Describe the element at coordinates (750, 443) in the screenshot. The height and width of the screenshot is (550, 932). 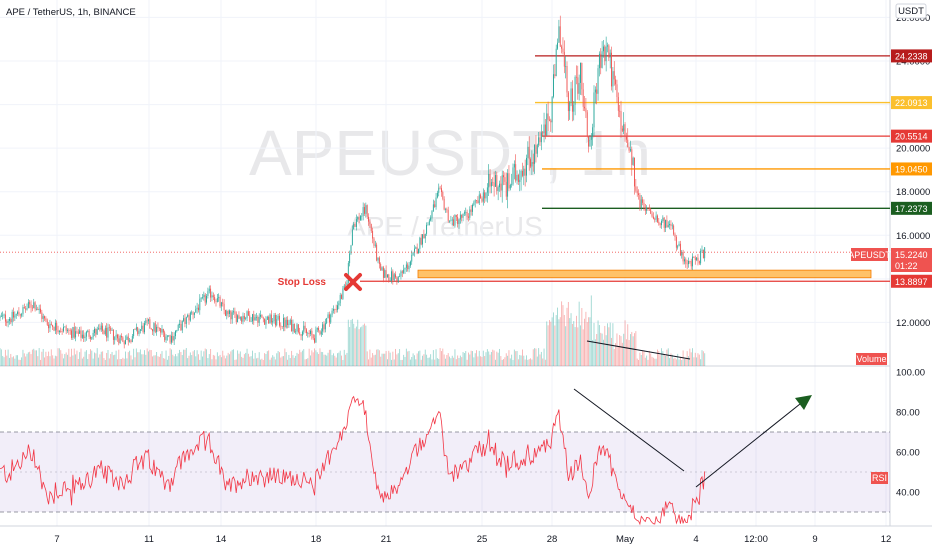
I see `rsi-projection-line` at that location.